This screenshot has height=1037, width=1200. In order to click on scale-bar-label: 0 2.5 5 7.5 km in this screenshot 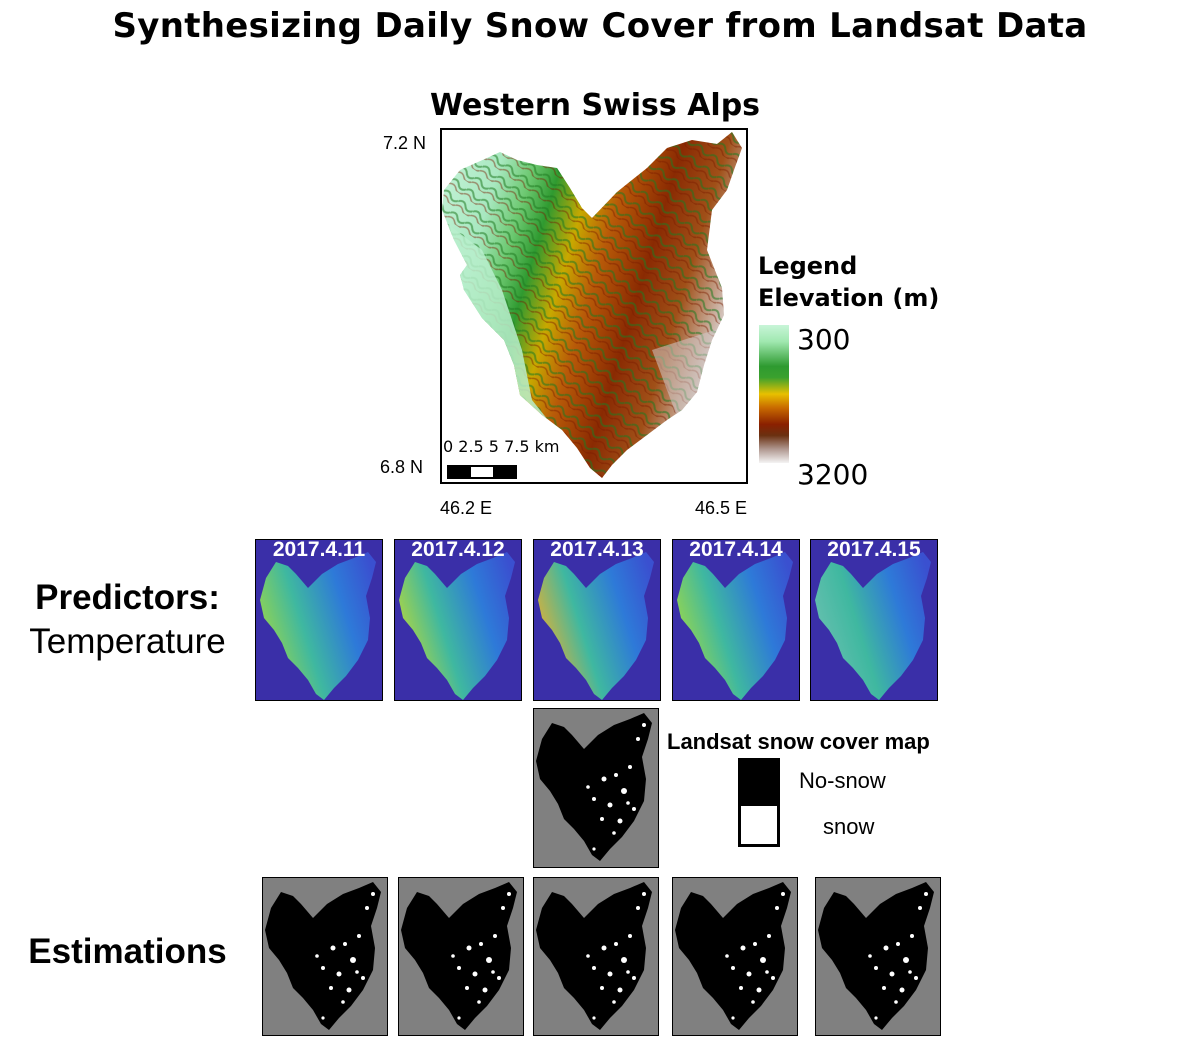, I will do `click(501, 446)`.